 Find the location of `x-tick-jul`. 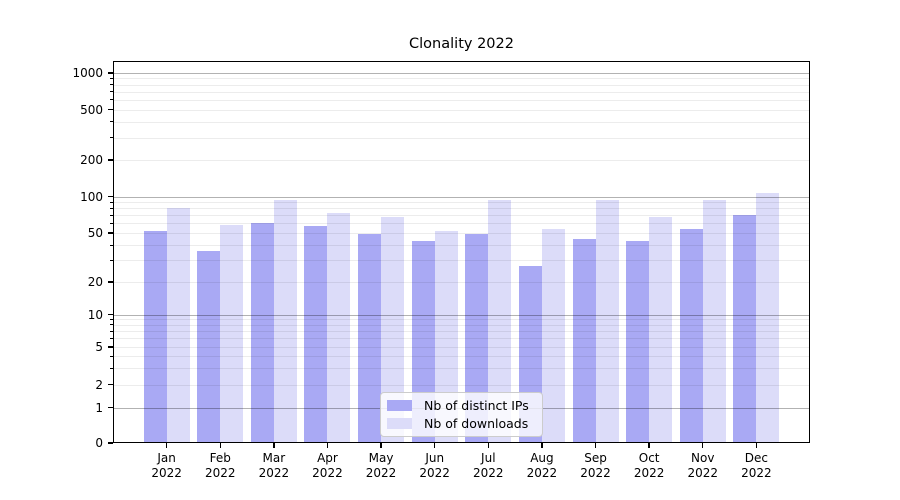

x-tick-jul is located at coordinates (488, 445).